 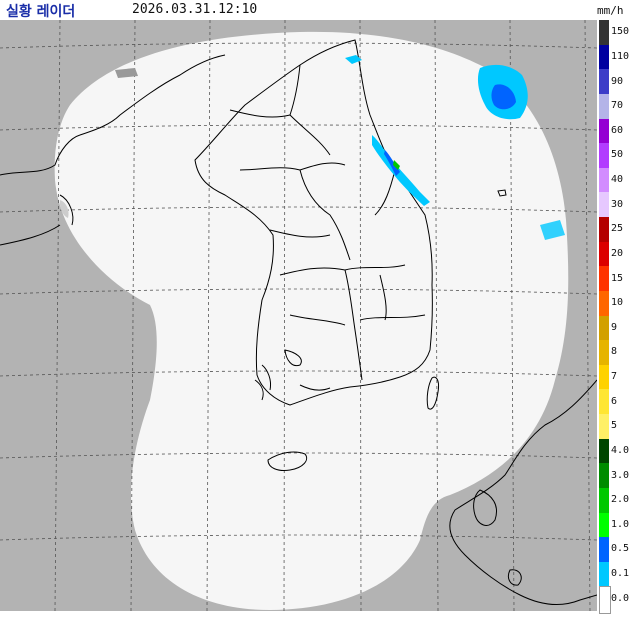 I want to click on legend-label: 10, so click(x=617, y=303).